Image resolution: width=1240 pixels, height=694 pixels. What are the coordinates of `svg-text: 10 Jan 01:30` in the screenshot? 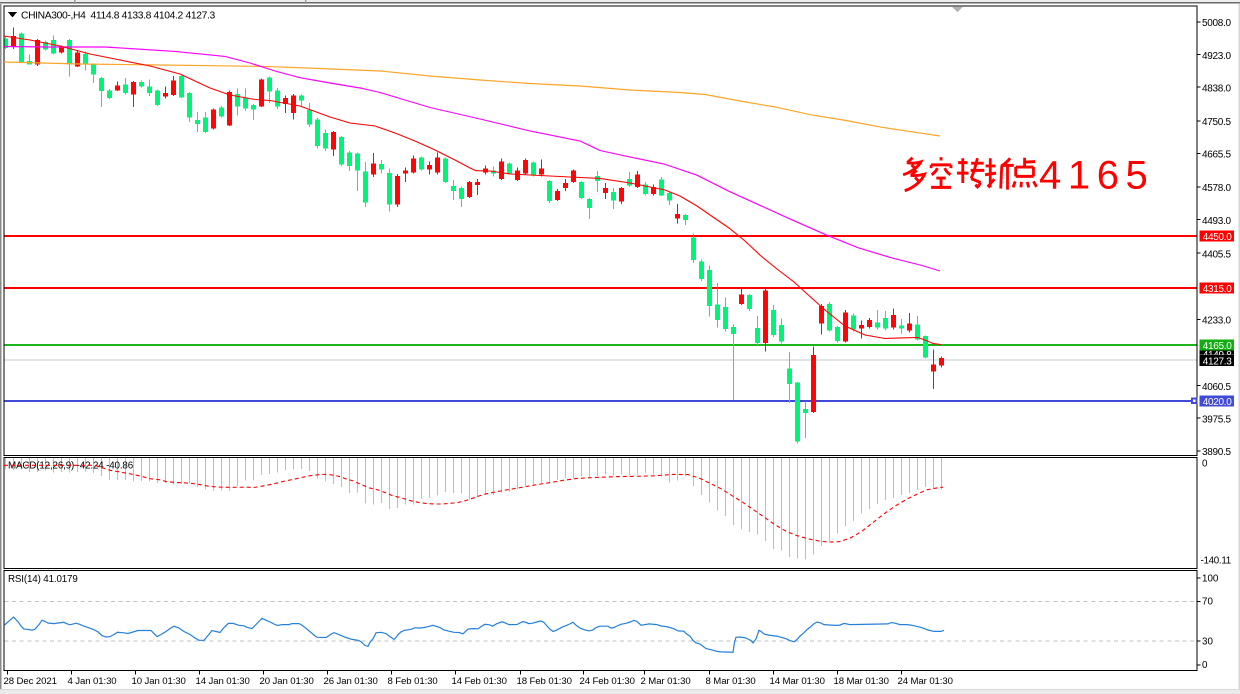 It's located at (159, 681).